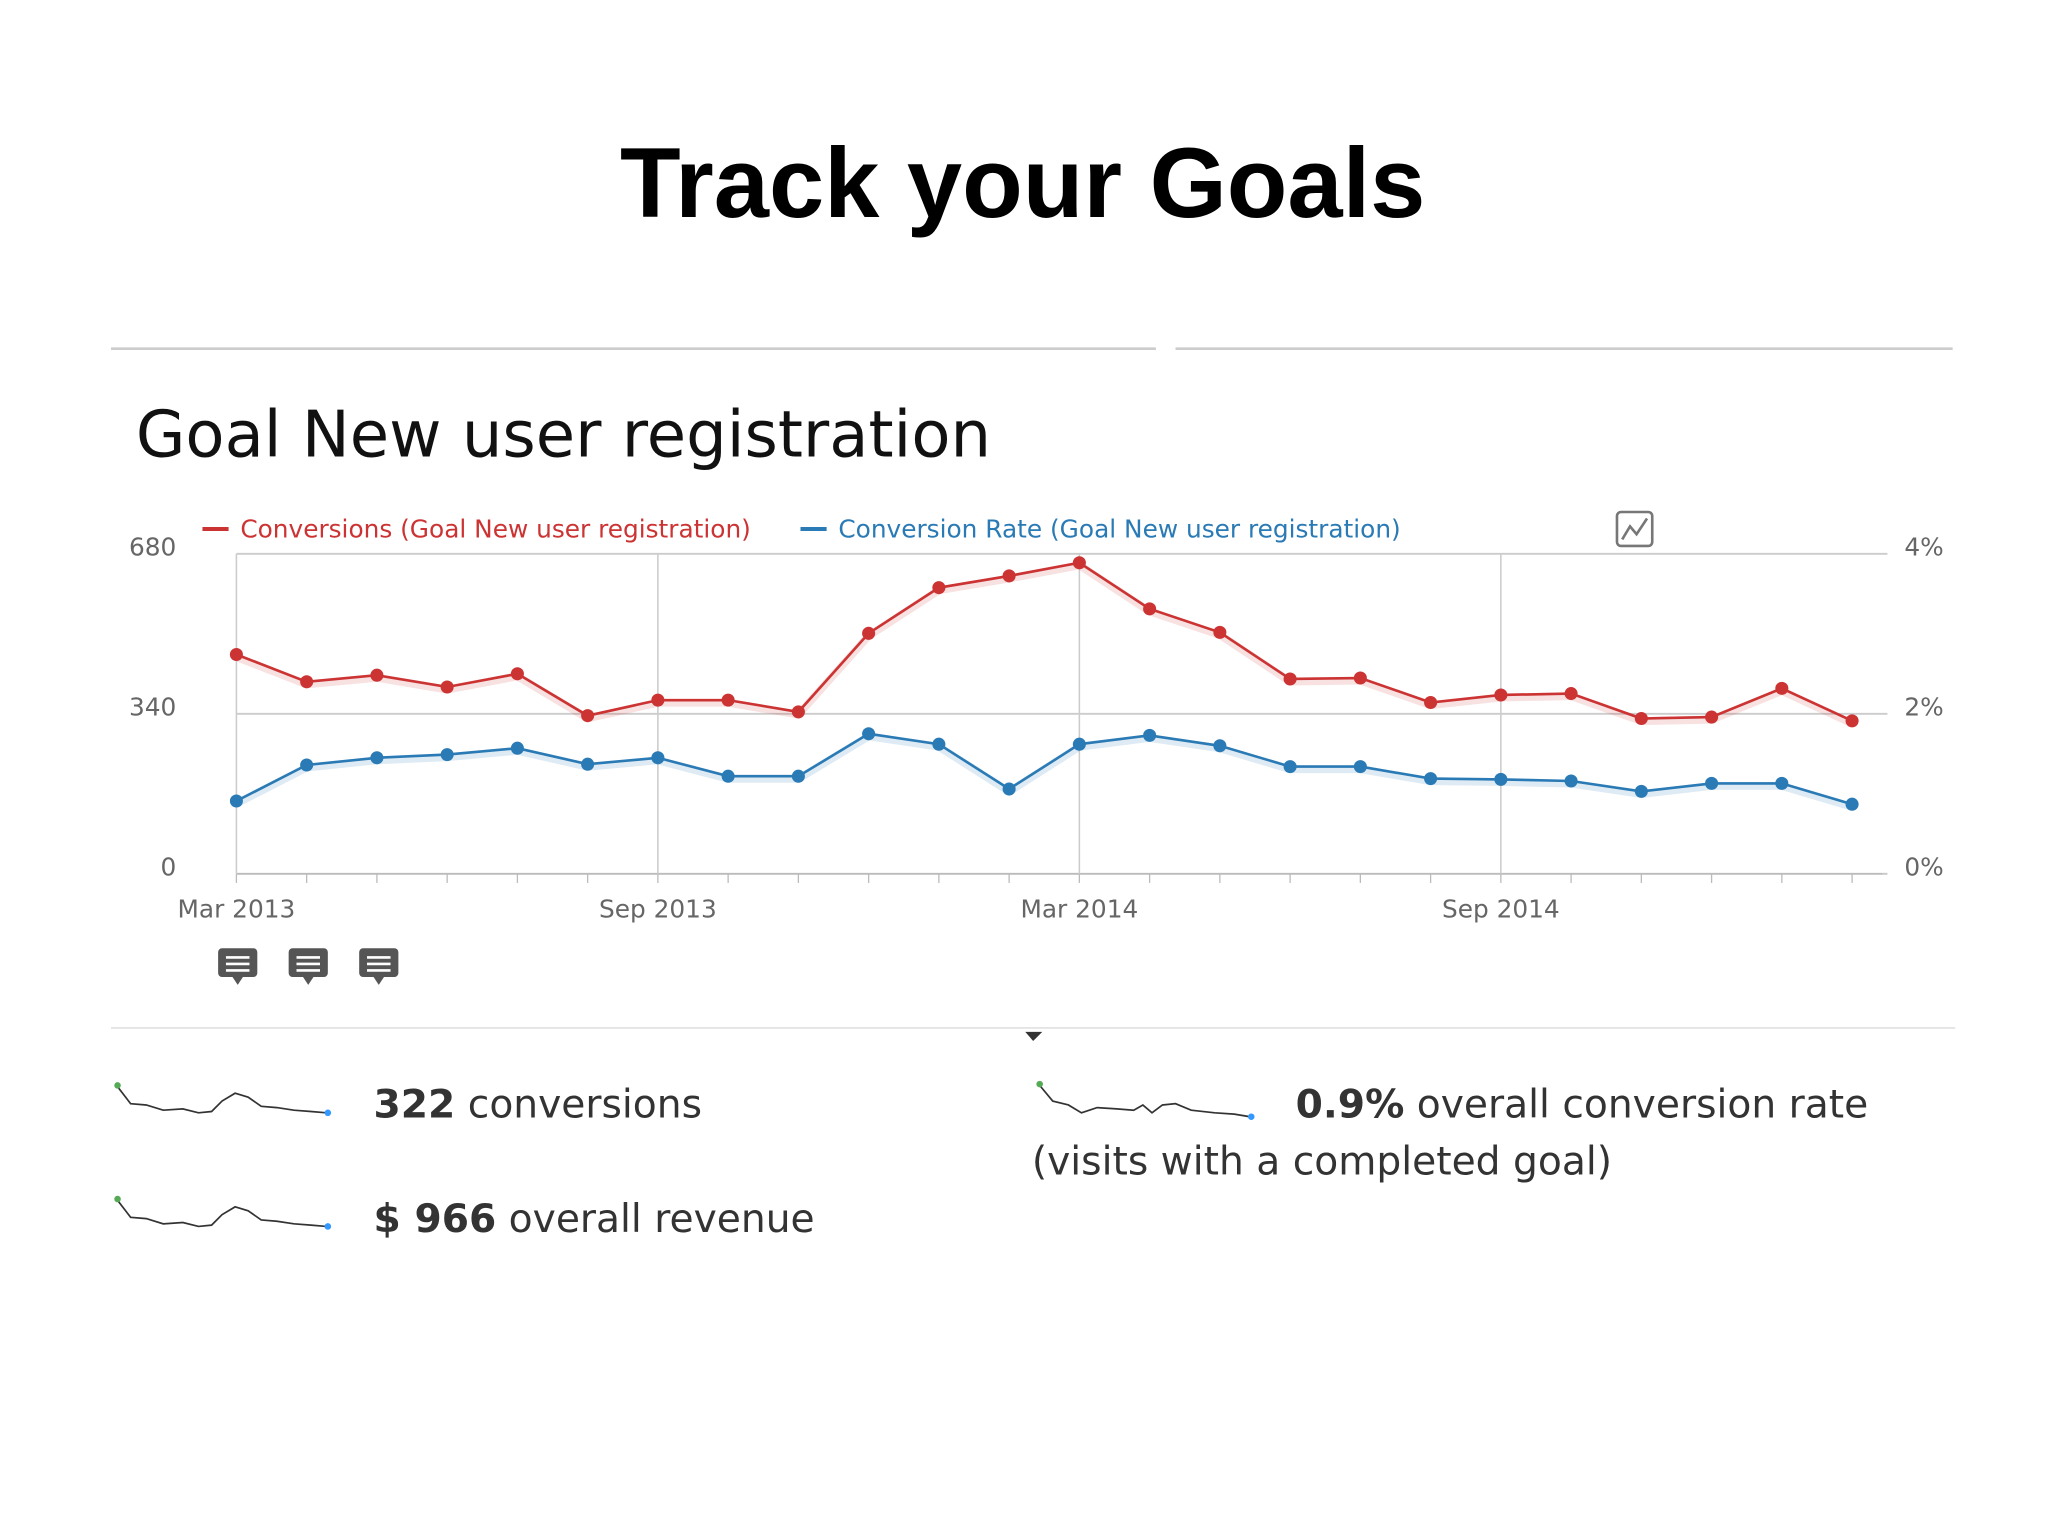  I want to click on legend-label: Conversions (Goal New user registration), so click(495, 528).